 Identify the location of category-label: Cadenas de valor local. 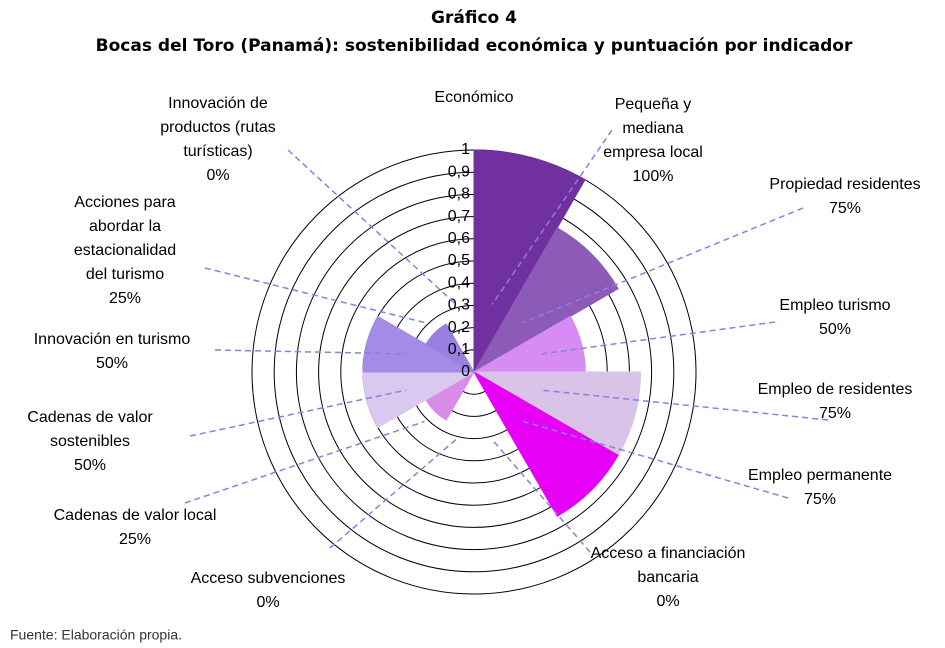
(135, 515).